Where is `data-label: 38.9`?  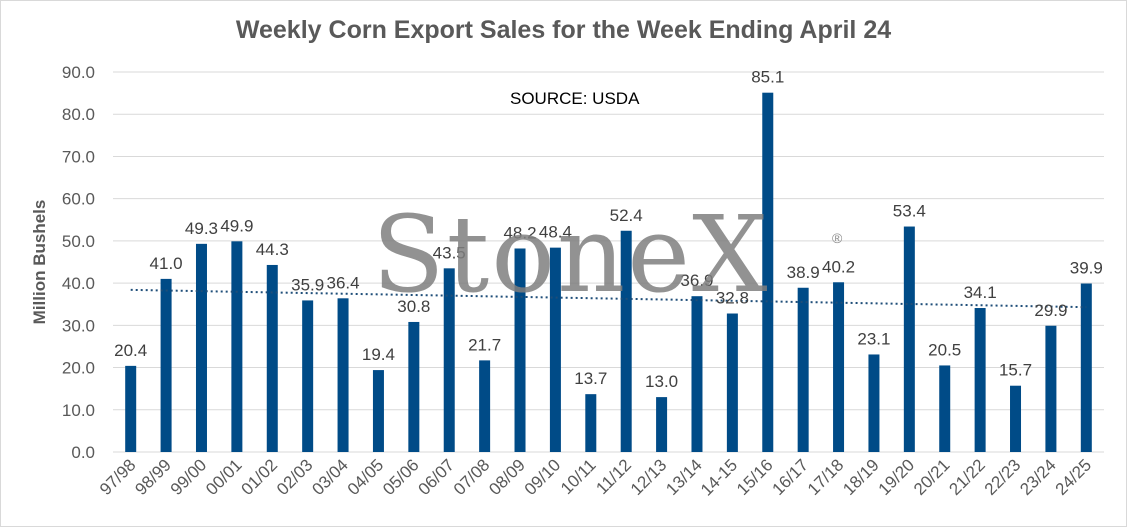 data-label: 38.9 is located at coordinates (803, 272).